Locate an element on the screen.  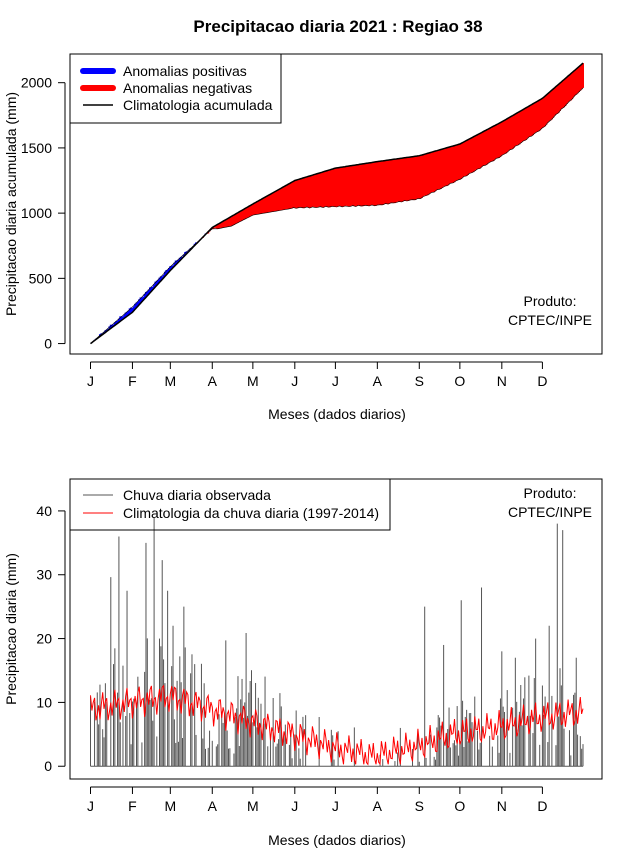
top-y-tick-label: 0 is located at coordinates (48, 344).